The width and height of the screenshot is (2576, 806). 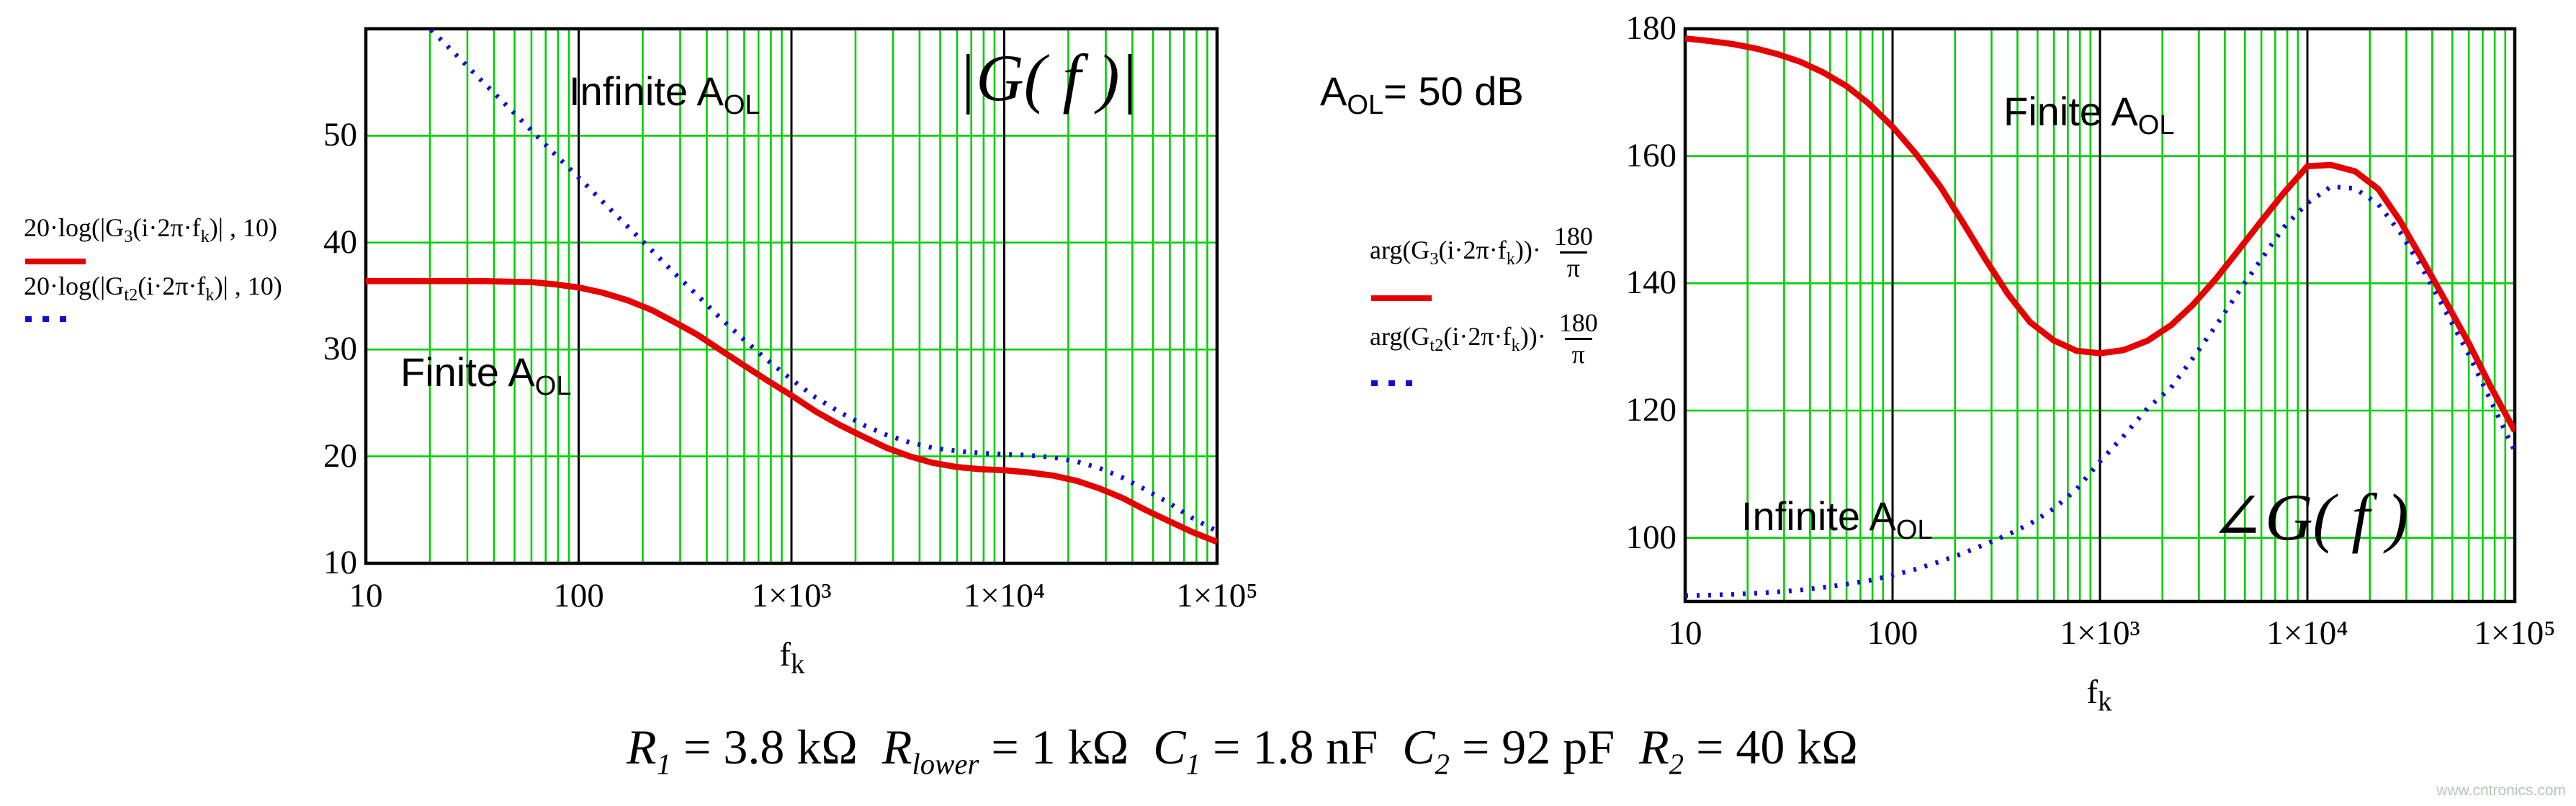 What do you see at coordinates (1651, 155) in the screenshot?
I see `y-tick-label: 160` at bounding box center [1651, 155].